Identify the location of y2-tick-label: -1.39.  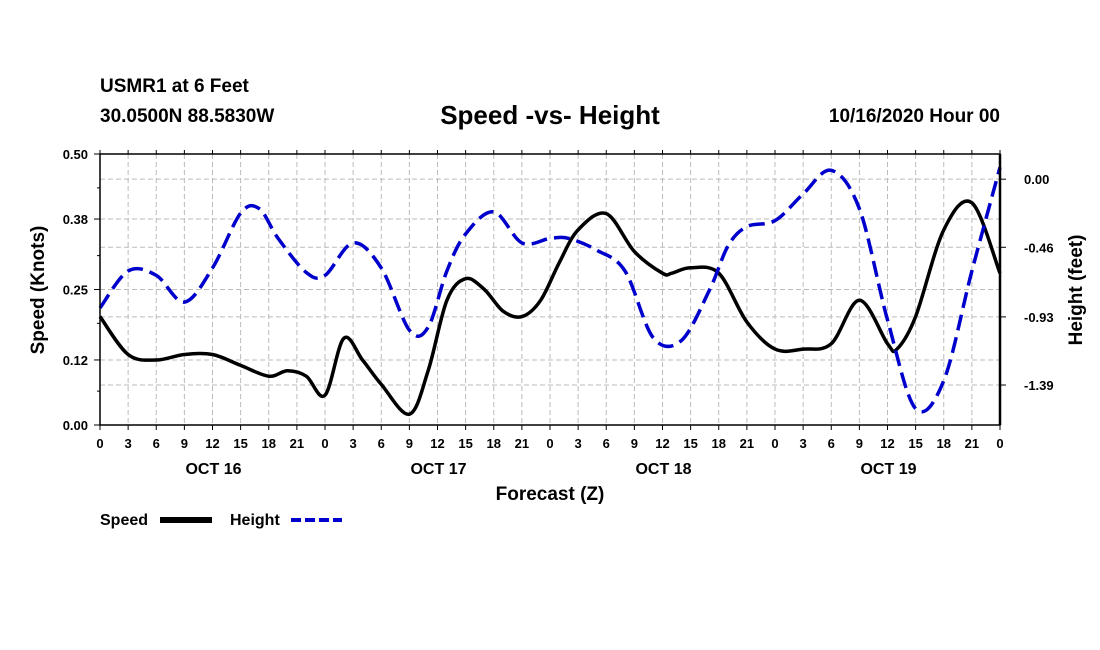
(1039, 385).